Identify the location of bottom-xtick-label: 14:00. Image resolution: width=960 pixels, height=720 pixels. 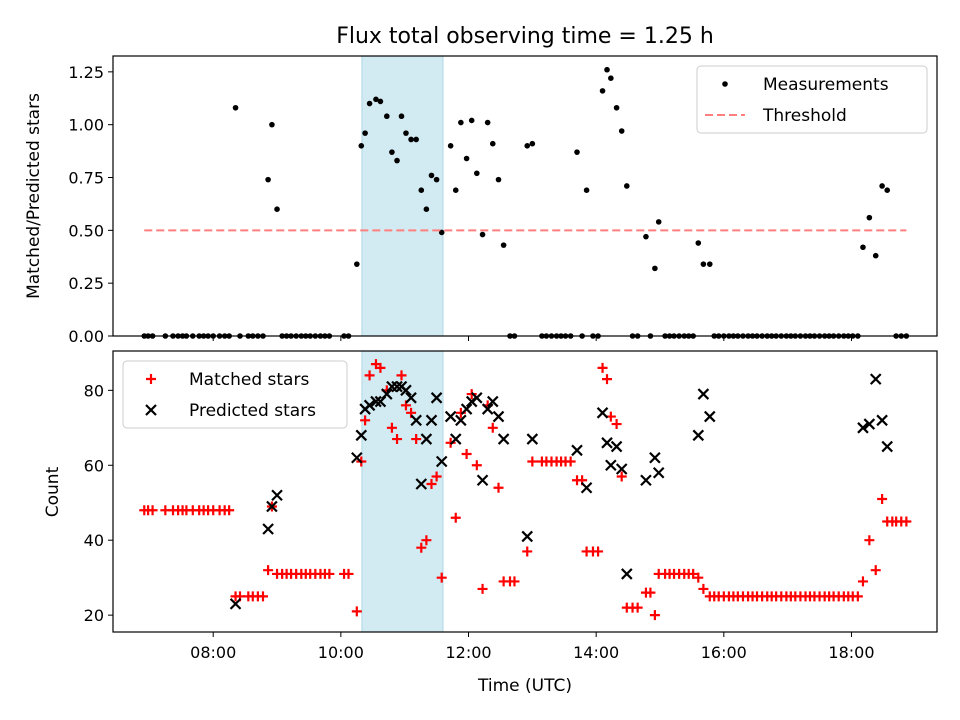
(596, 652).